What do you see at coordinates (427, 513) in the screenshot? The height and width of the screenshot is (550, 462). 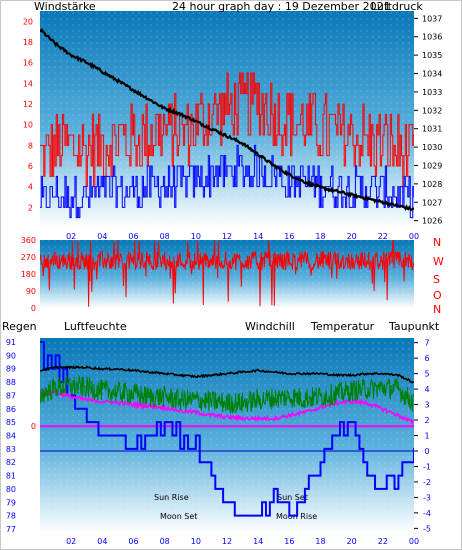 I see `temp-tick-label: -4` at bounding box center [427, 513].